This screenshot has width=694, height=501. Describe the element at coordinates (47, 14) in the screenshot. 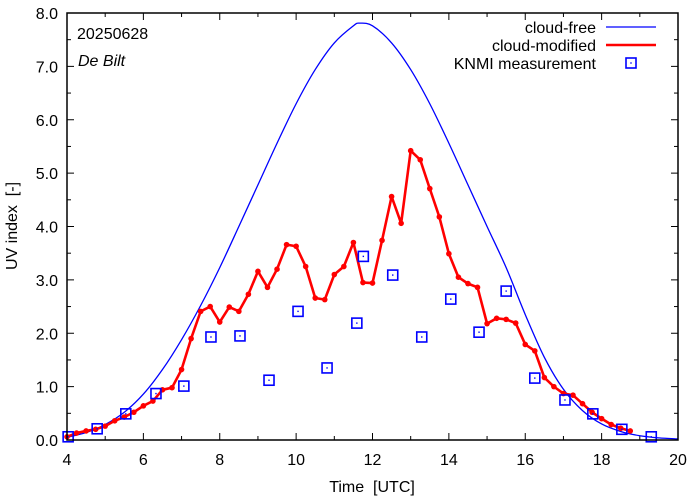

I see `y-tick-label: 8.0` at that location.